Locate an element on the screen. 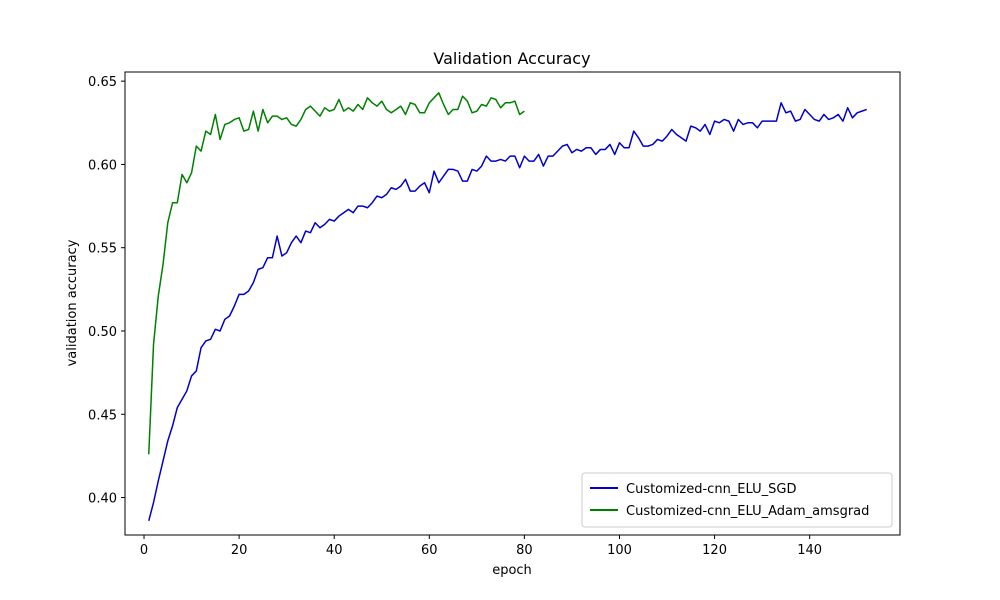 This screenshot has width=1000, height=600. legend-box is located at coordinates (737, 500).